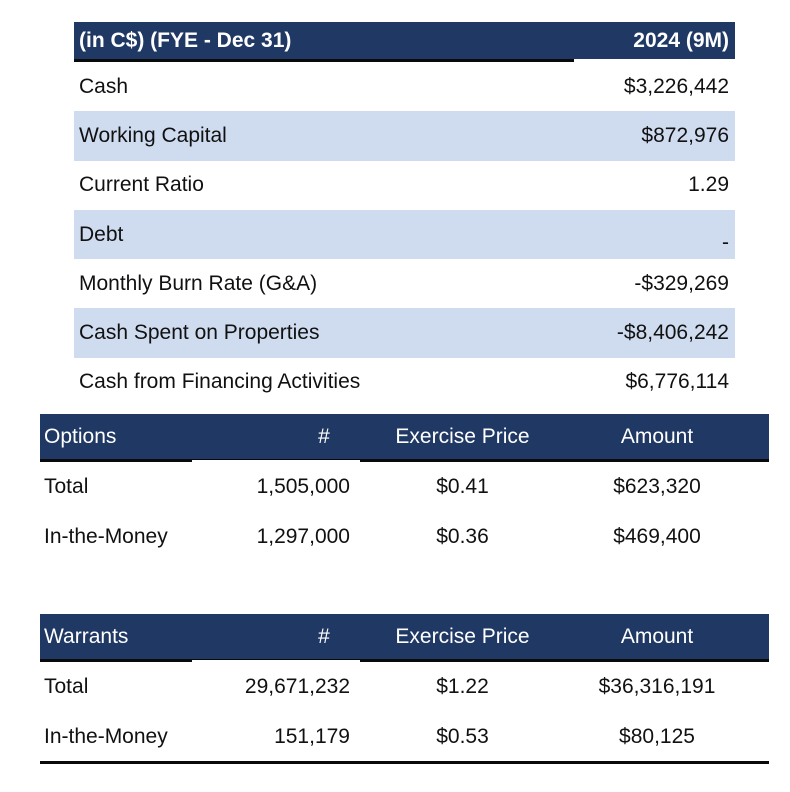 Image resolution: width=790 pixels, height=792 pixels. I want to click on row-value: -$329,269, so click(681, 283).